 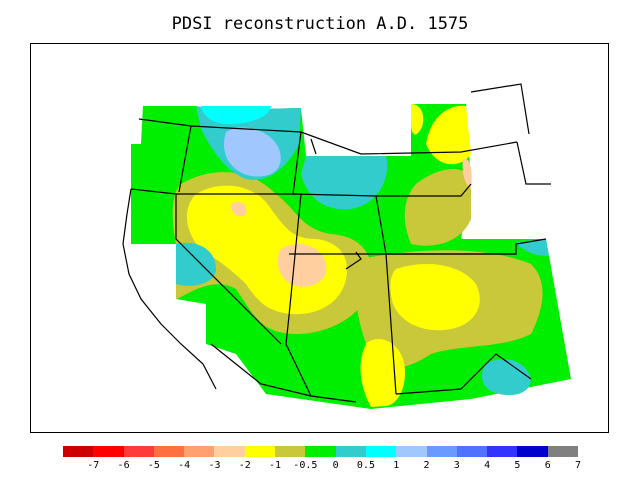 I want to click on map-title: PDSI reconstruction A.D. 1575, so click(x=320, y=24).